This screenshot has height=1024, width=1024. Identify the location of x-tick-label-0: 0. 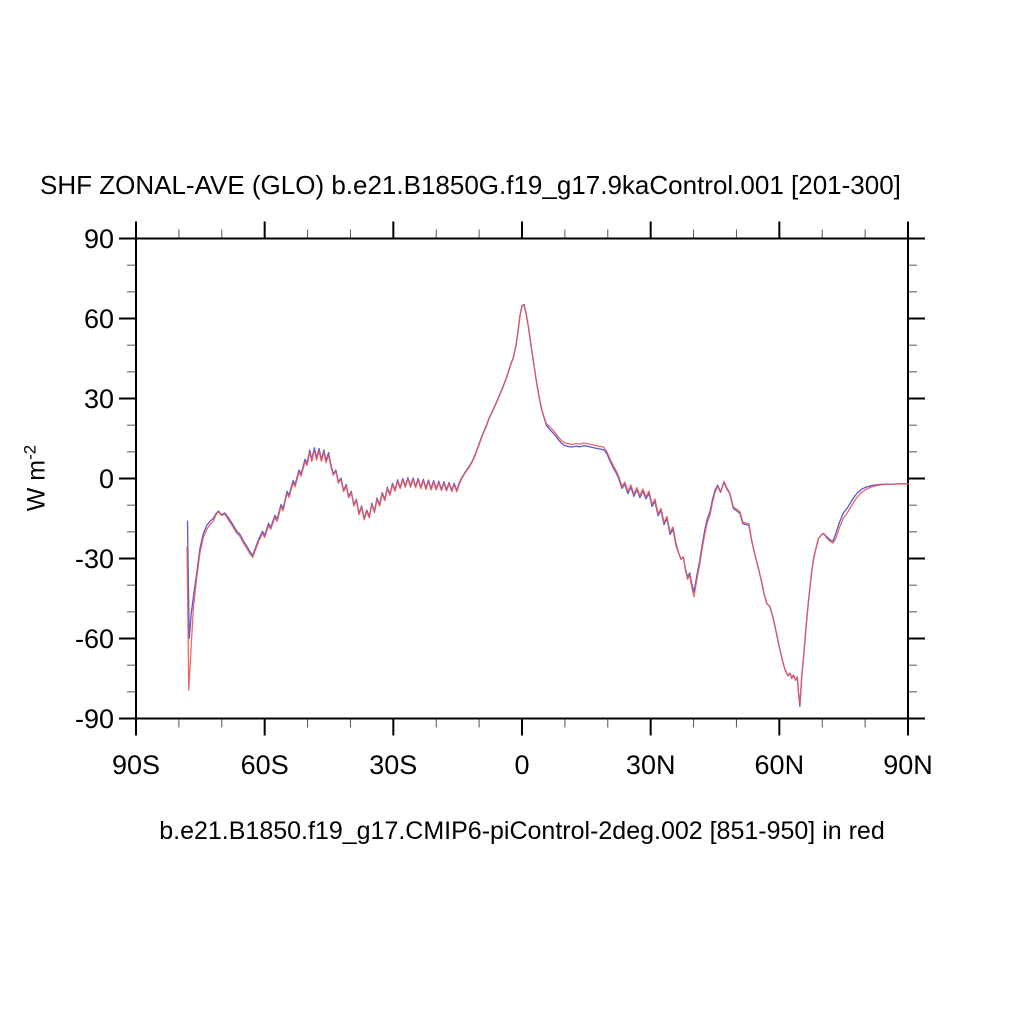
(522, 765).